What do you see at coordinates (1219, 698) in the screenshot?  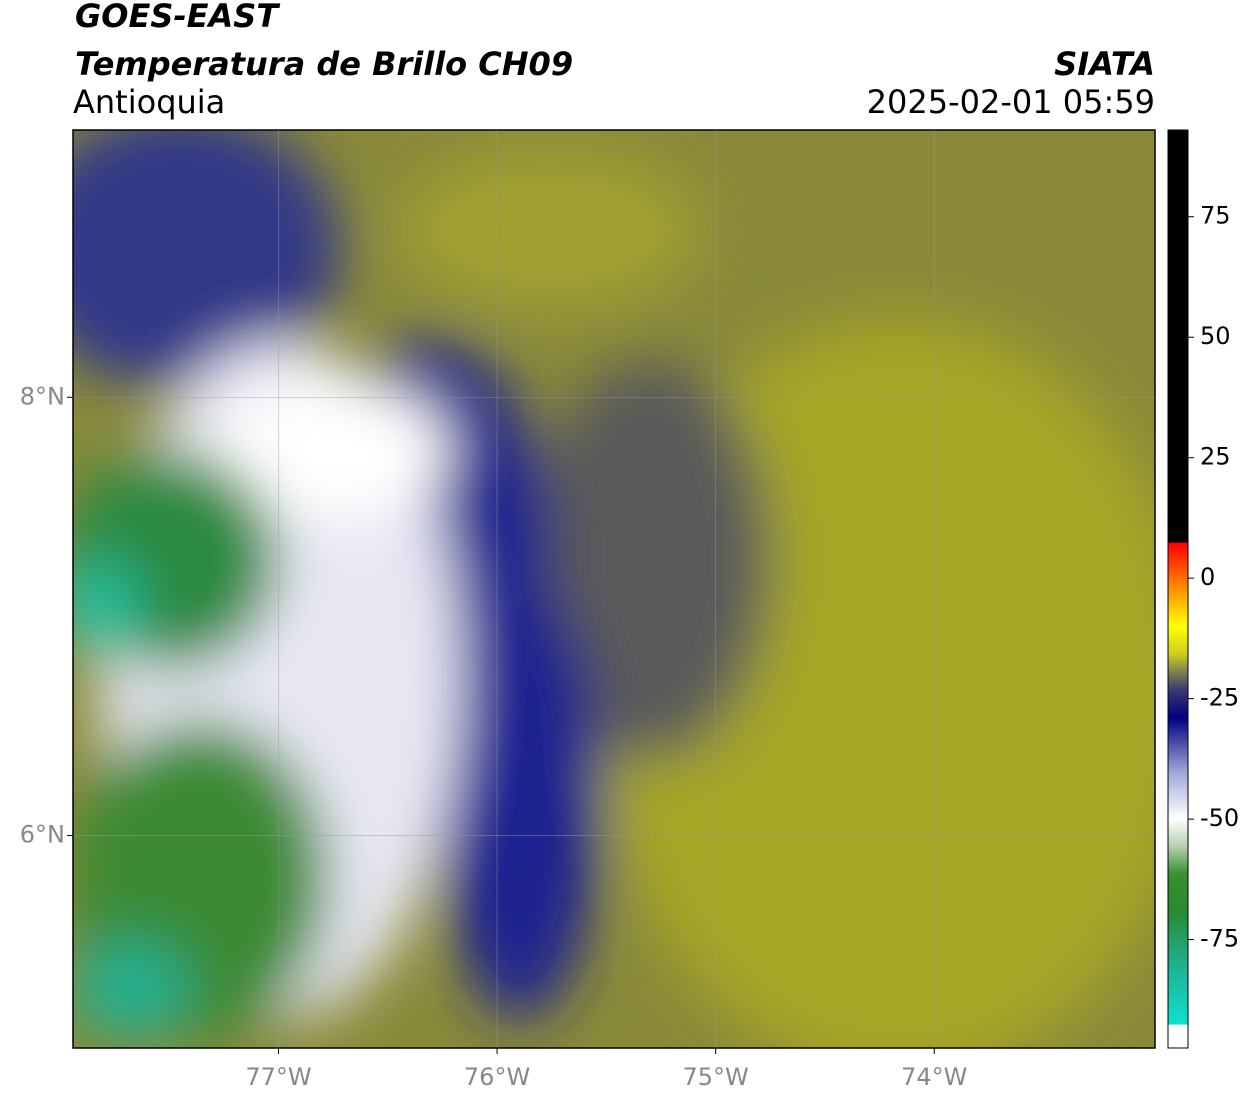 I see `colorbar-tick-label: -25` at bounding box center [1219, 698].